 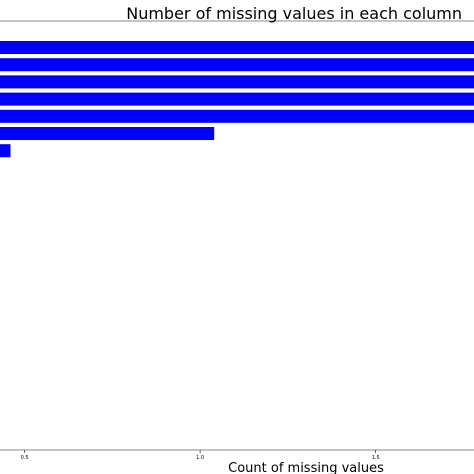 I want to click on x-axis-label: Count of missing values, so click(x=306, y=467).